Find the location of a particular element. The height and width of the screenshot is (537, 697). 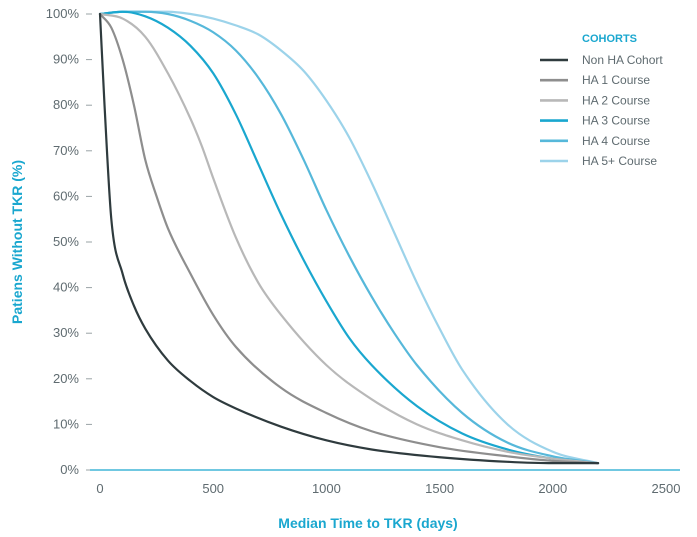

y-tick-label: 40% is located at coordinates (66, 287).